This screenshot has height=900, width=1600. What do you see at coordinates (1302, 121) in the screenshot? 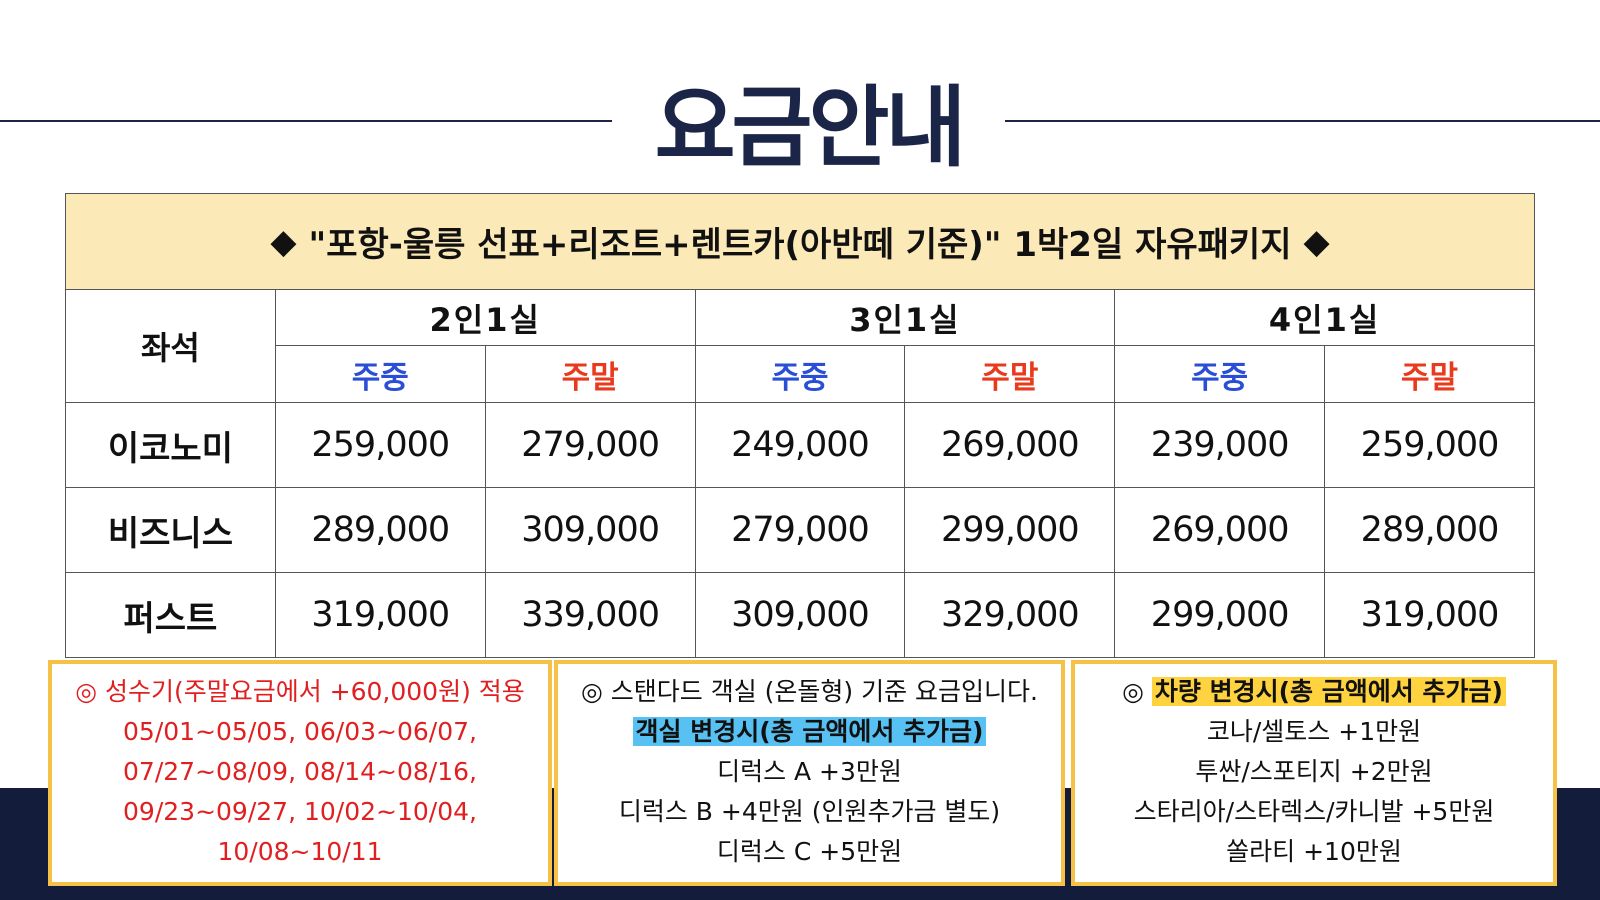
I see `title-divider-right` at bounding box center [1302, 121].